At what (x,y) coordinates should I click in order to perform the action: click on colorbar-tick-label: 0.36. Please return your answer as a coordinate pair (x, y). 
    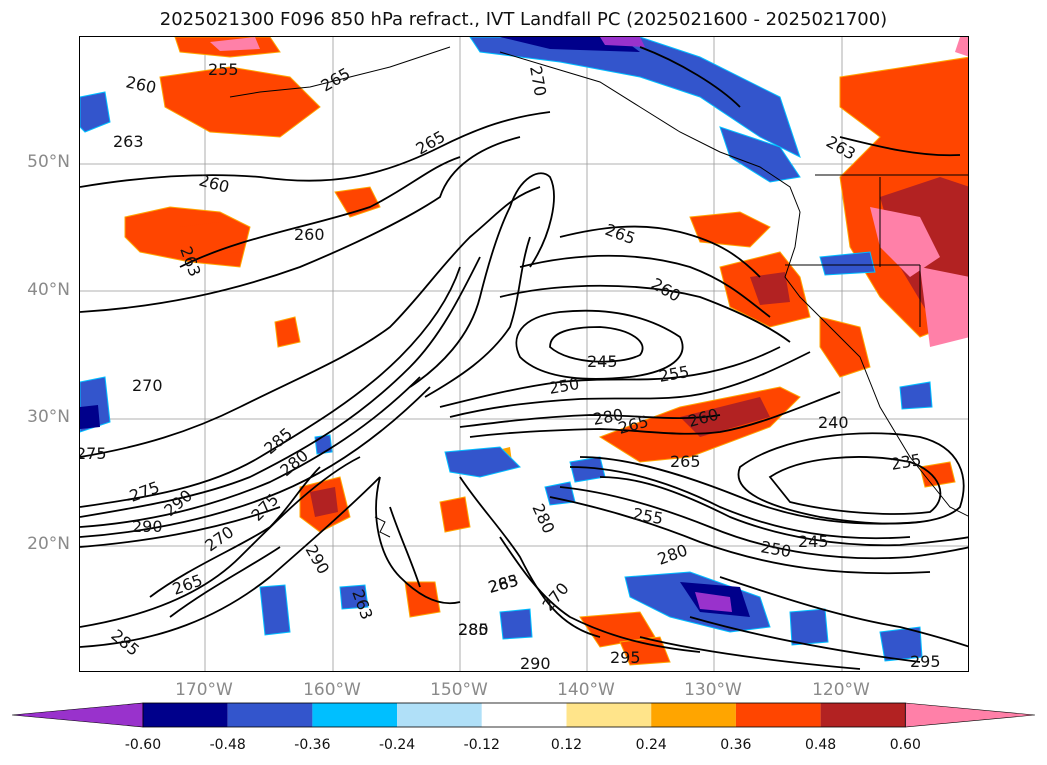
    Looking at the image, I should click on (736, 745).